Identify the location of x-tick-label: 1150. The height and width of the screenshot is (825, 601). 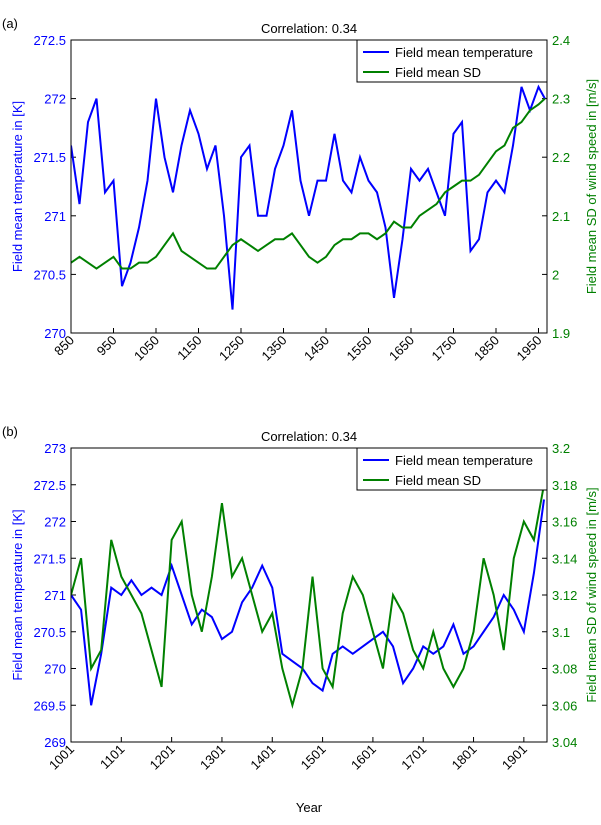
(189, 348).